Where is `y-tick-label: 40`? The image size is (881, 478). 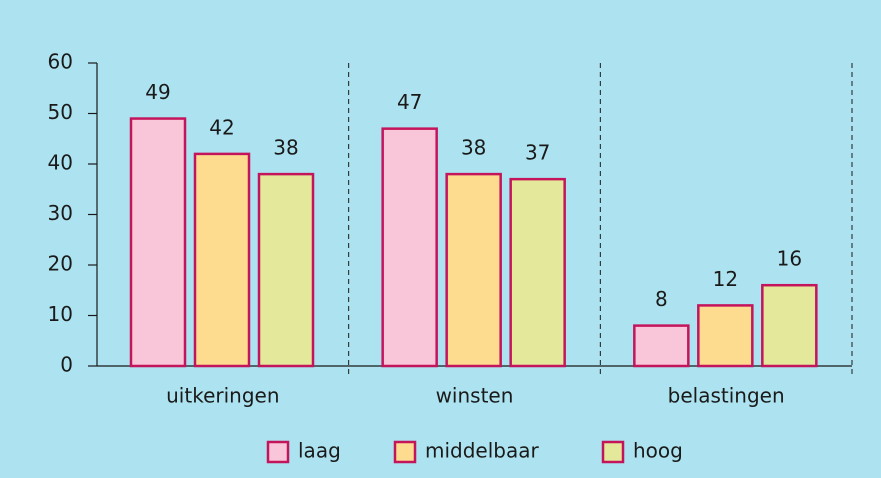 y-tick-label: 40 is located at coordinates (60, 163).